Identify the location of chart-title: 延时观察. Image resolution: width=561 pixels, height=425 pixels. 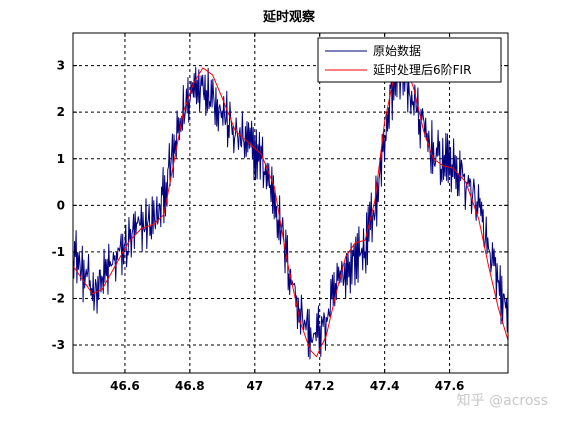
(289, 17).